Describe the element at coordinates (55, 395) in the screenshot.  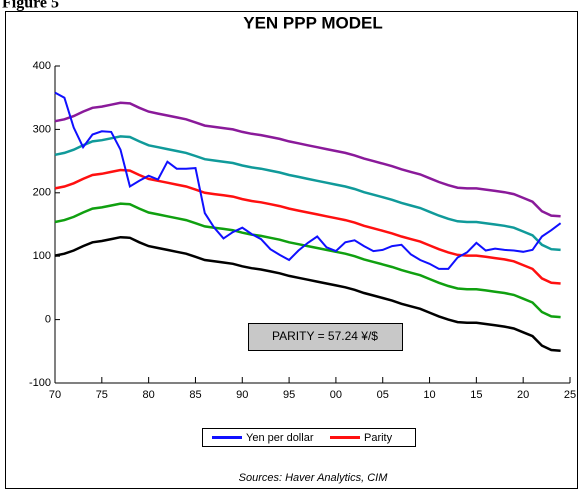
I see `x-tick-label: 70` at that location.